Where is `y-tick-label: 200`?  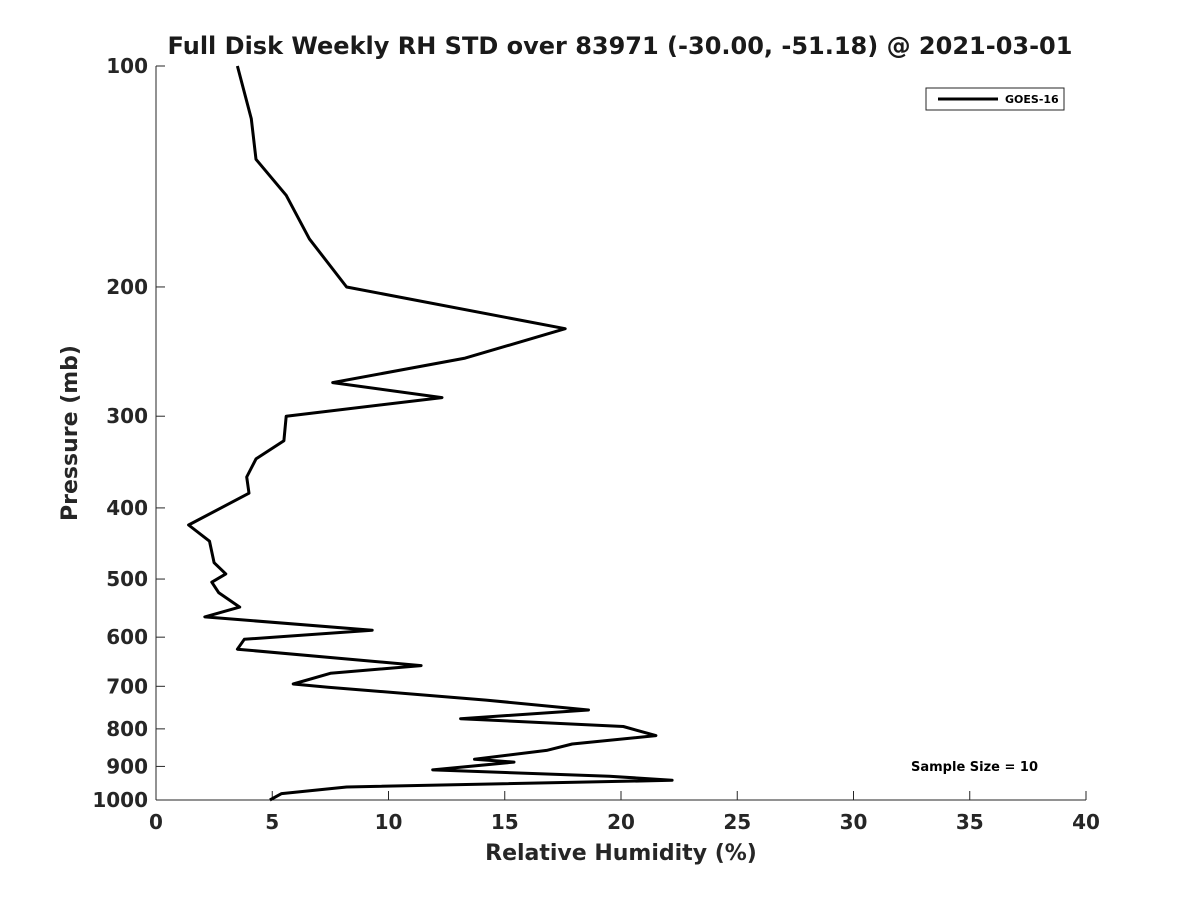
y-tick-label: 200 is located at coordinates (127, 287).